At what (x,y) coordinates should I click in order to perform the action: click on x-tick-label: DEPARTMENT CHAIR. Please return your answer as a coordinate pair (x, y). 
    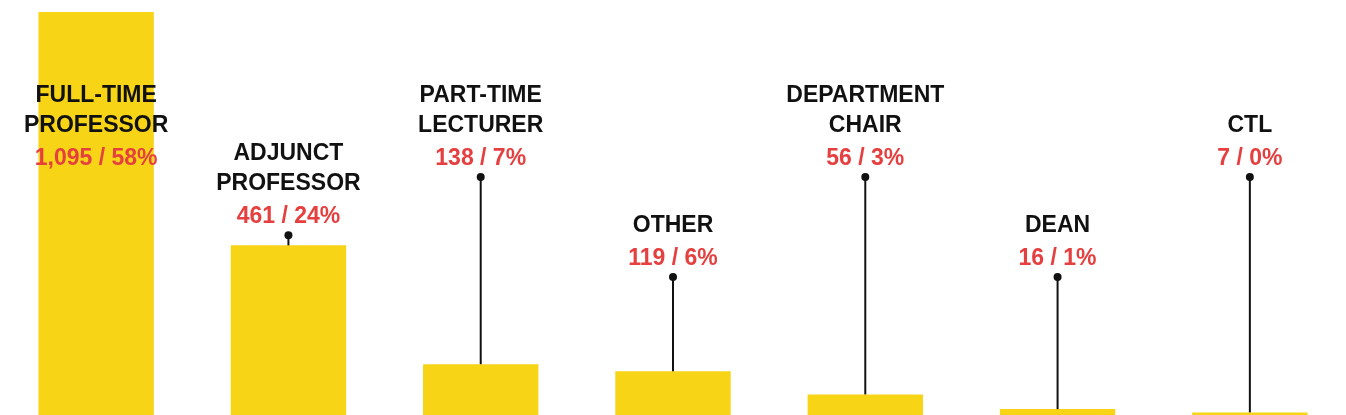
    Looking at the image, I should click on (865, 109).